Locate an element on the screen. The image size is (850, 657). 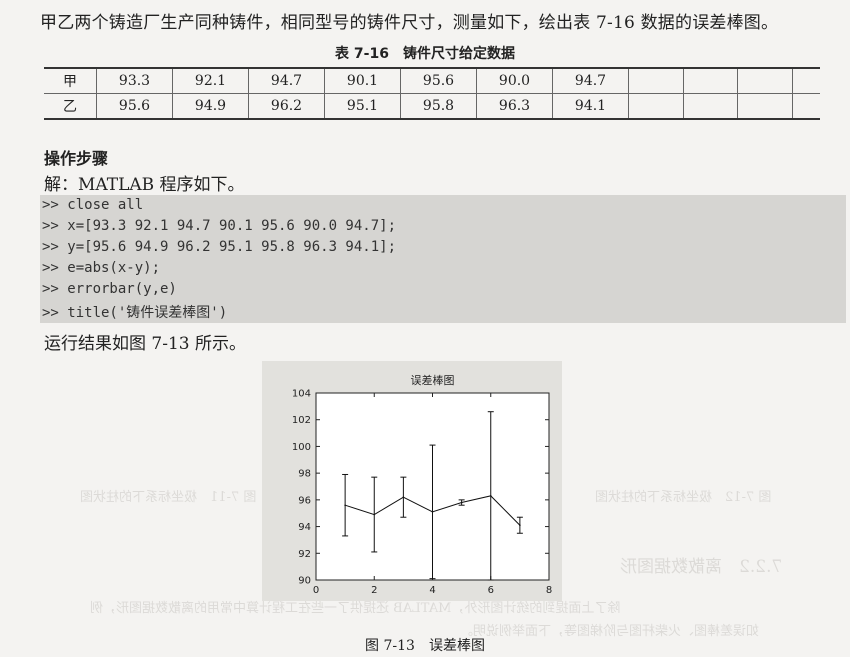
table-cell: 96.3 is located at coordinates (514, 106).